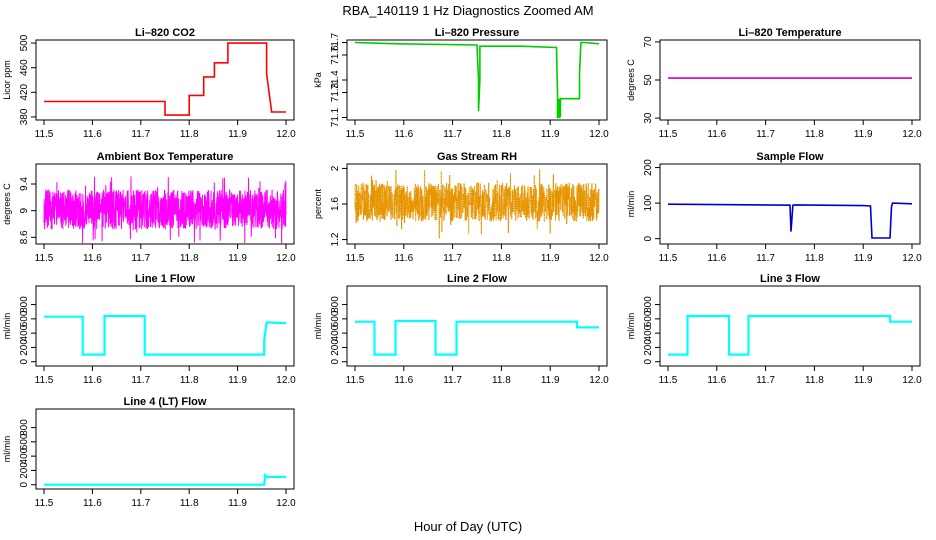 The image size is (936, 540). I want to click on panel-ylabel-rh: percent, so click(318, 203).